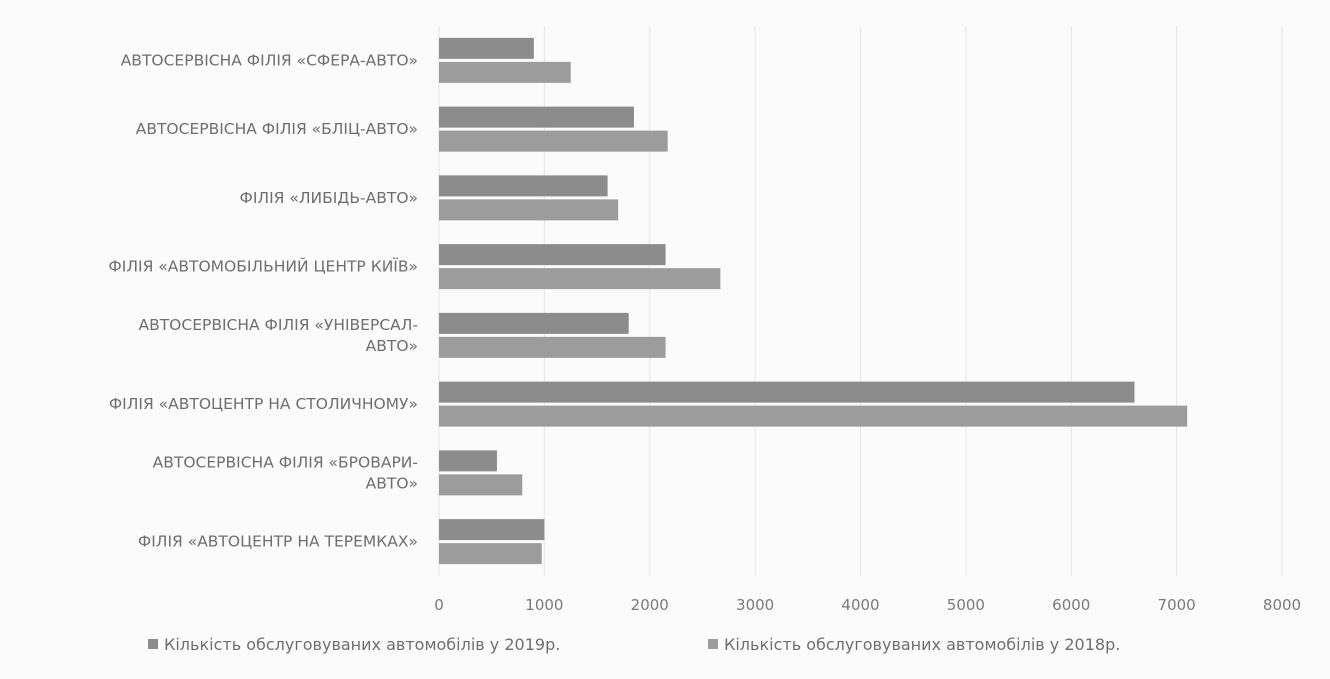 The height and width of the screenshot is (679, 1330). Describe the element at coordinates (278, 542) in the screenshot. I see `category-label-1: ФІЛІЯ «АВТОЦЕНТР НА ТЕРЕМКАХ»` at that location.